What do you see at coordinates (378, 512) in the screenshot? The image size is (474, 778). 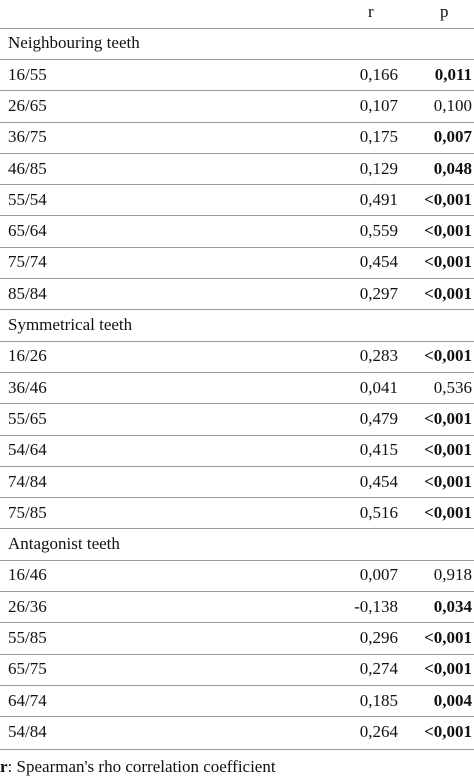 I see `r-value: 0,516` at bounding box center [378, 512].